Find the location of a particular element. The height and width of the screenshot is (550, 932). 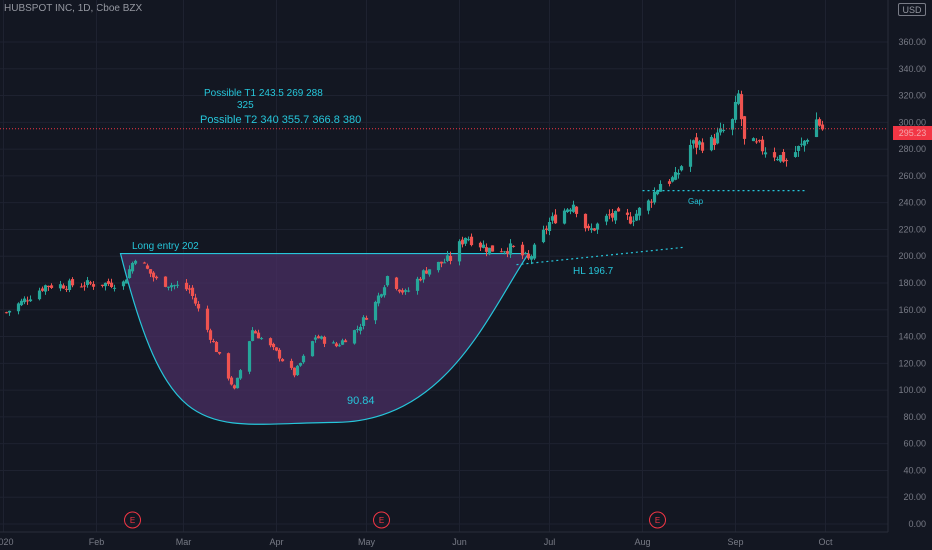

earnings-letter: E is located at coordinates (381, 520).